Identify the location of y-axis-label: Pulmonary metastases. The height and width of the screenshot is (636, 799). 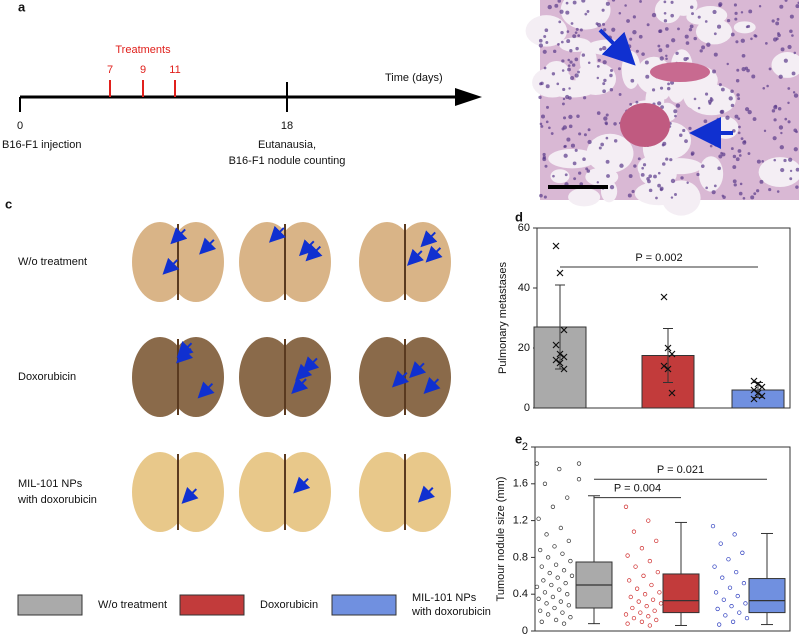
(503, 318).